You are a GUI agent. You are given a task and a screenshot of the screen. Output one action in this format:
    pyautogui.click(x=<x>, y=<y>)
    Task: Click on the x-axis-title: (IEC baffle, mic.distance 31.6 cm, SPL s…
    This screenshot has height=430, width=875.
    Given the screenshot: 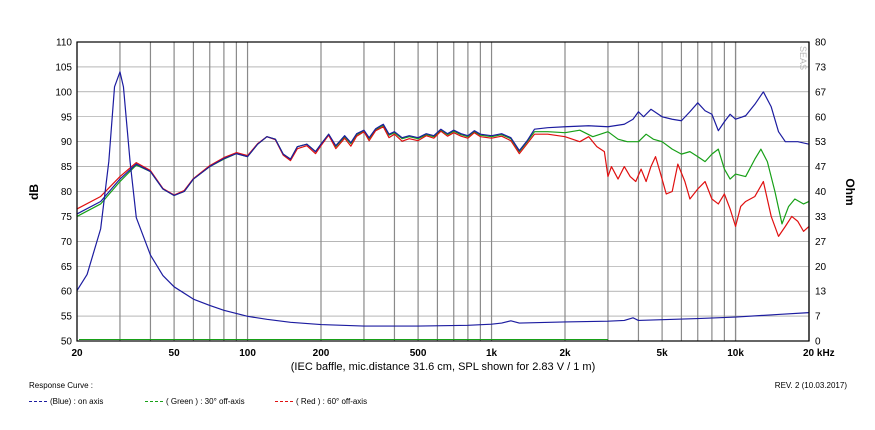 What is the action you would take?
    pyautogui.click(x=443, y=367)
    